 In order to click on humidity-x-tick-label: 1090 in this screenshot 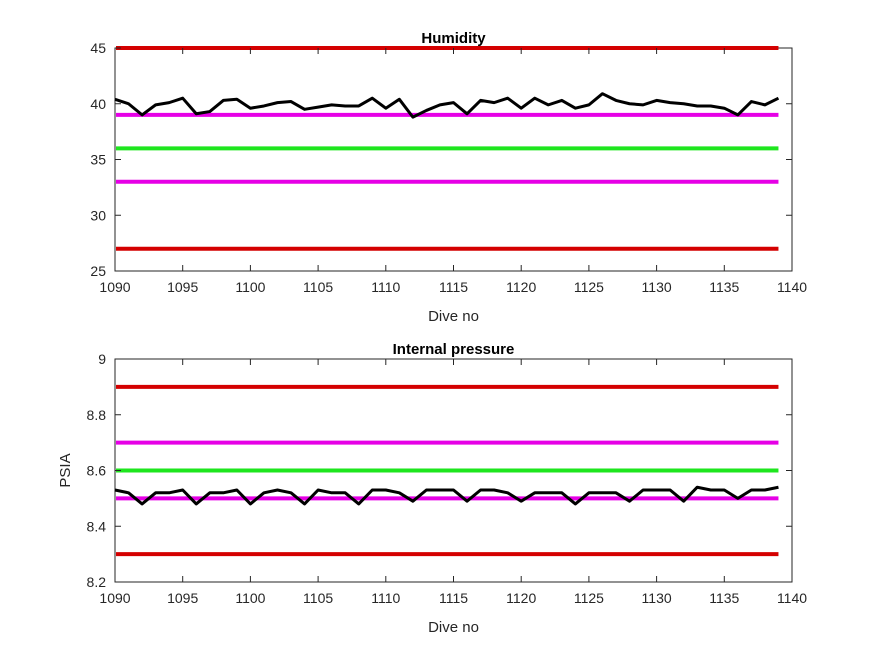, I will do `click(114, 287)`.